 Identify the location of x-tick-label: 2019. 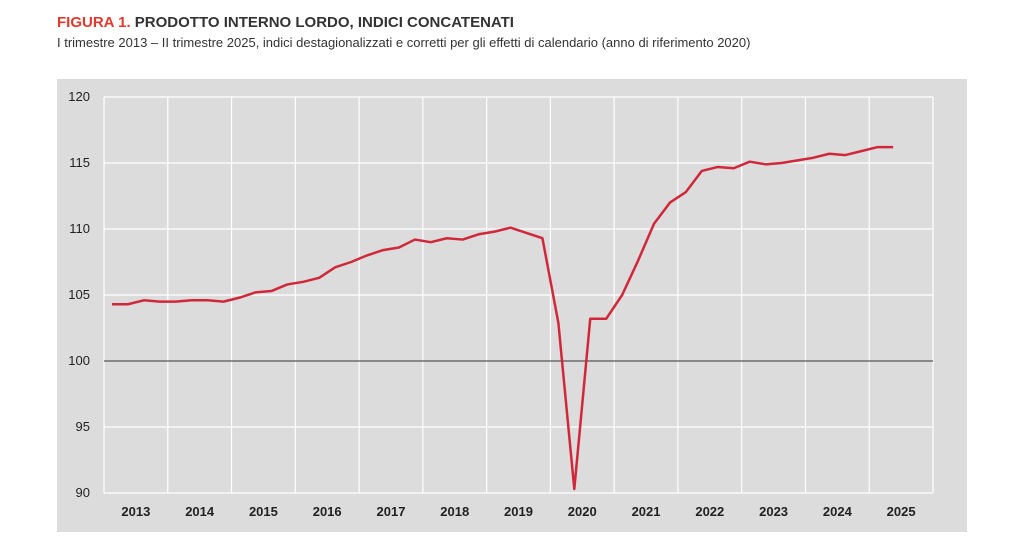
(518, 511).